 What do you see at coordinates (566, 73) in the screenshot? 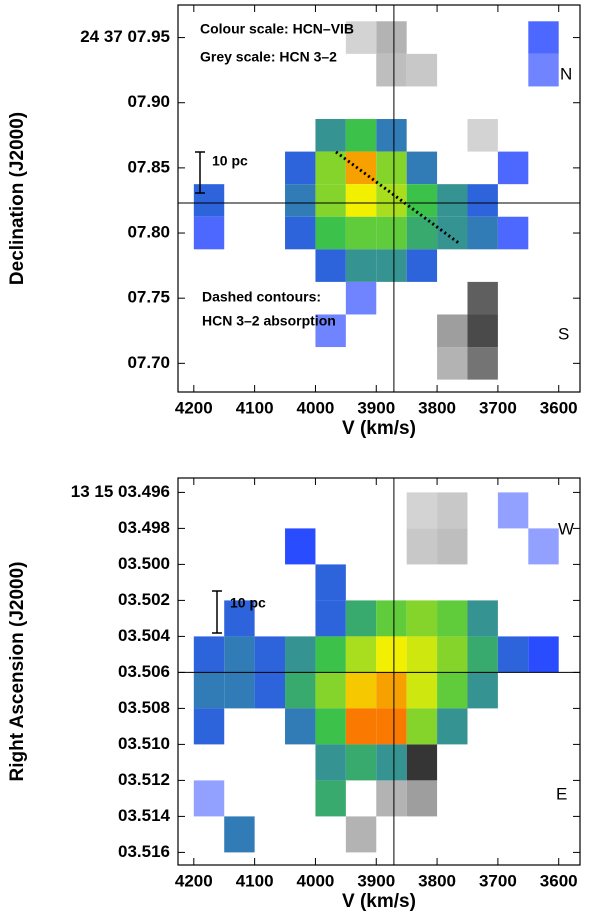
I see `annotation: N` at bounding box center [566, 73].